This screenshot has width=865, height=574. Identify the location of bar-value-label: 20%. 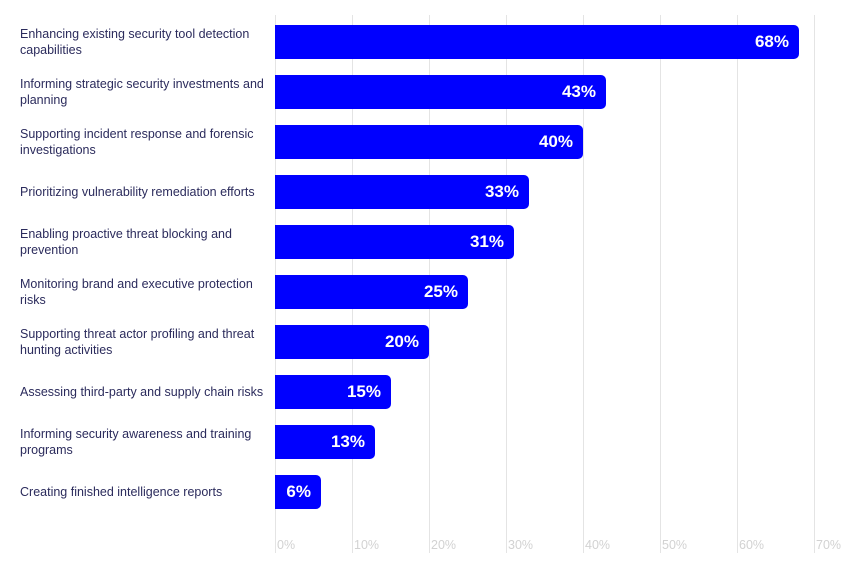
(401, 341).